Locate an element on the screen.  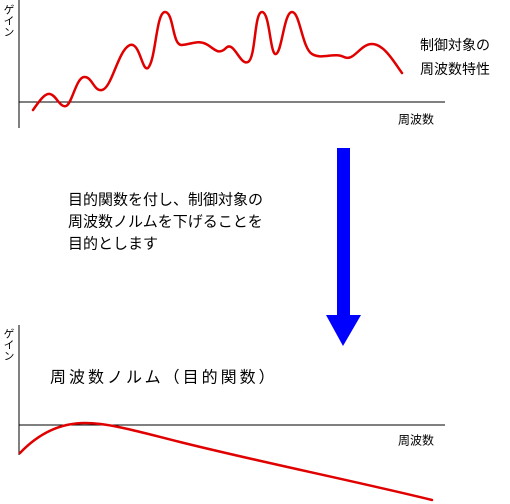
chart-label: 周波数特性 is located at coordinates (455, 70).